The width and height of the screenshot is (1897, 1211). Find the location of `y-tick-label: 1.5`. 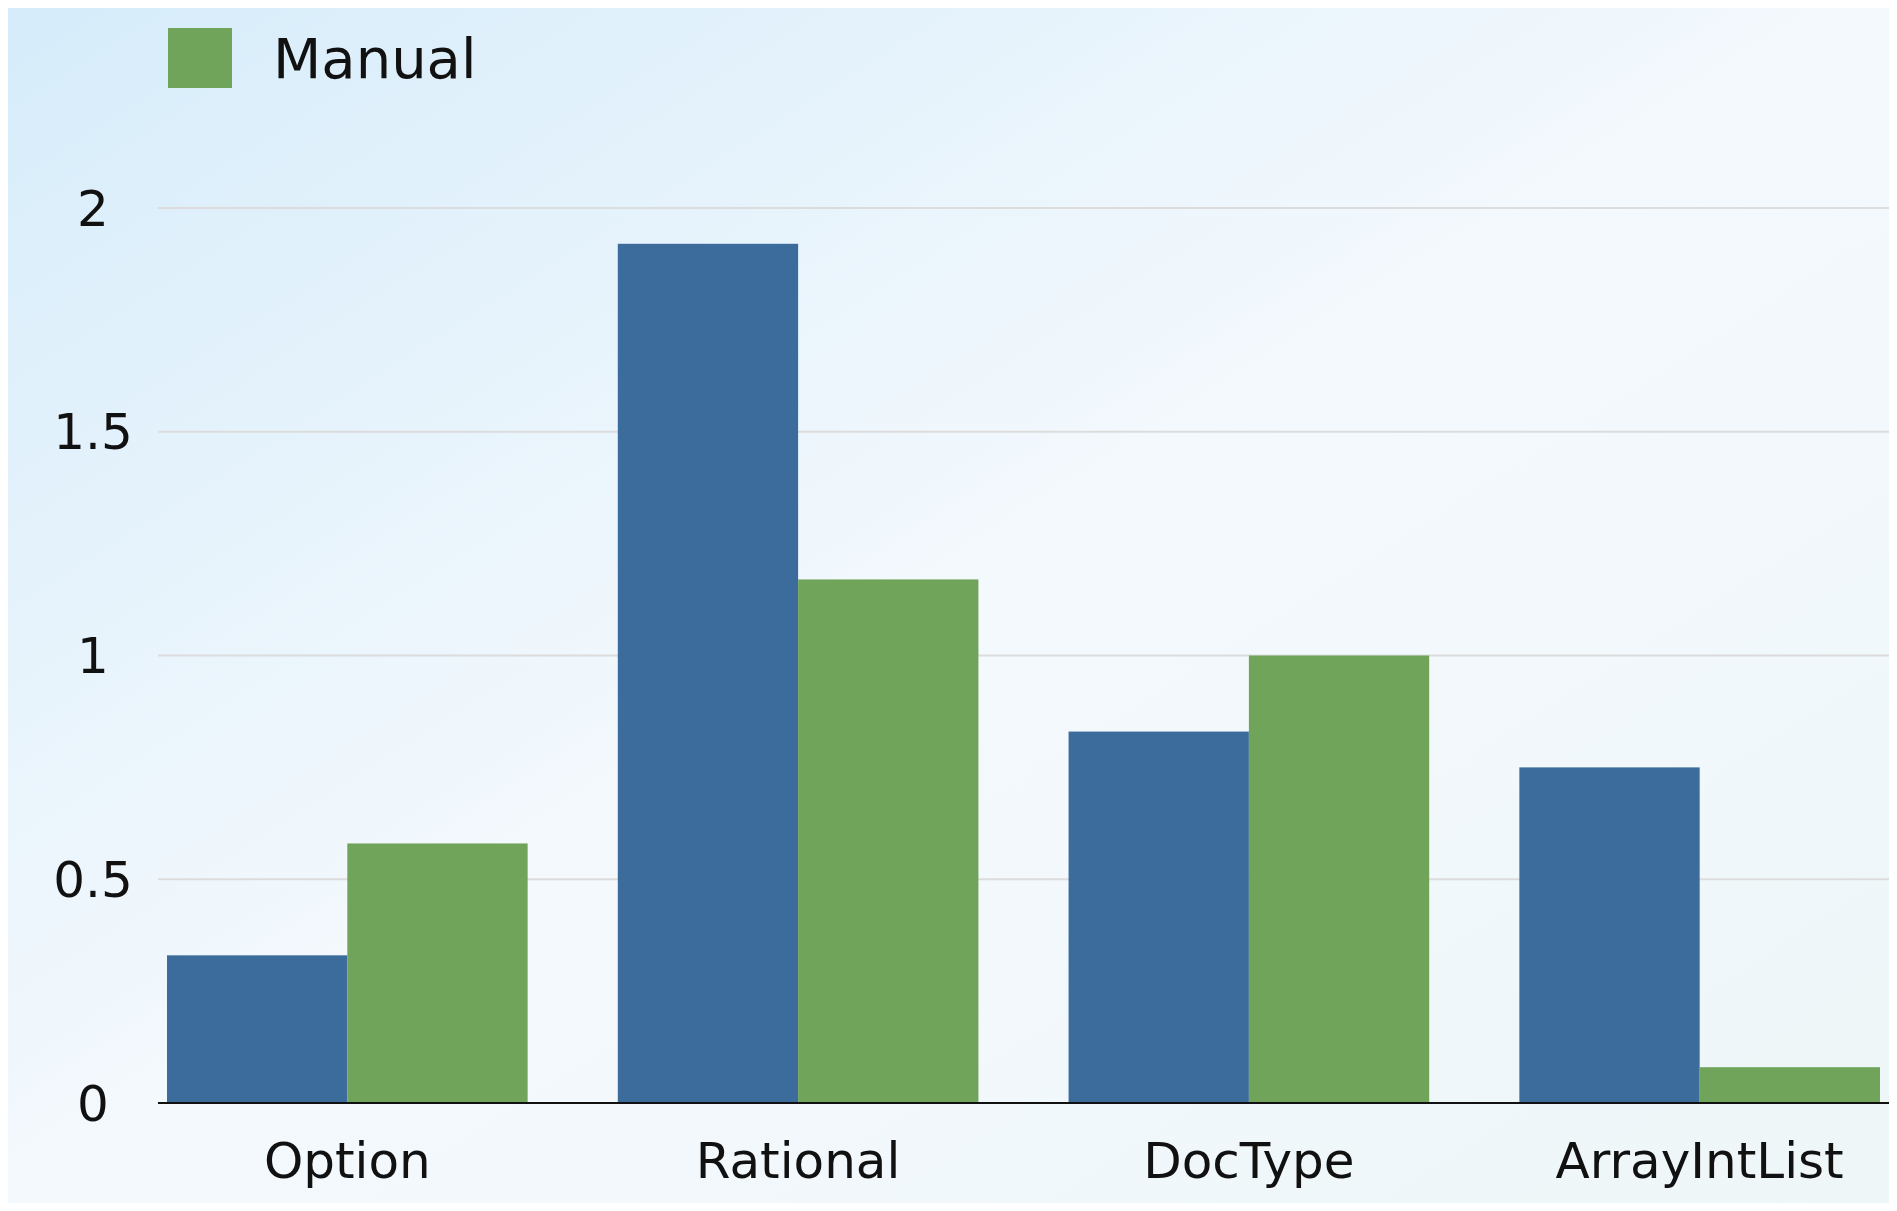

y-tick-label: 1.5 is located at coordinates (93, 432).